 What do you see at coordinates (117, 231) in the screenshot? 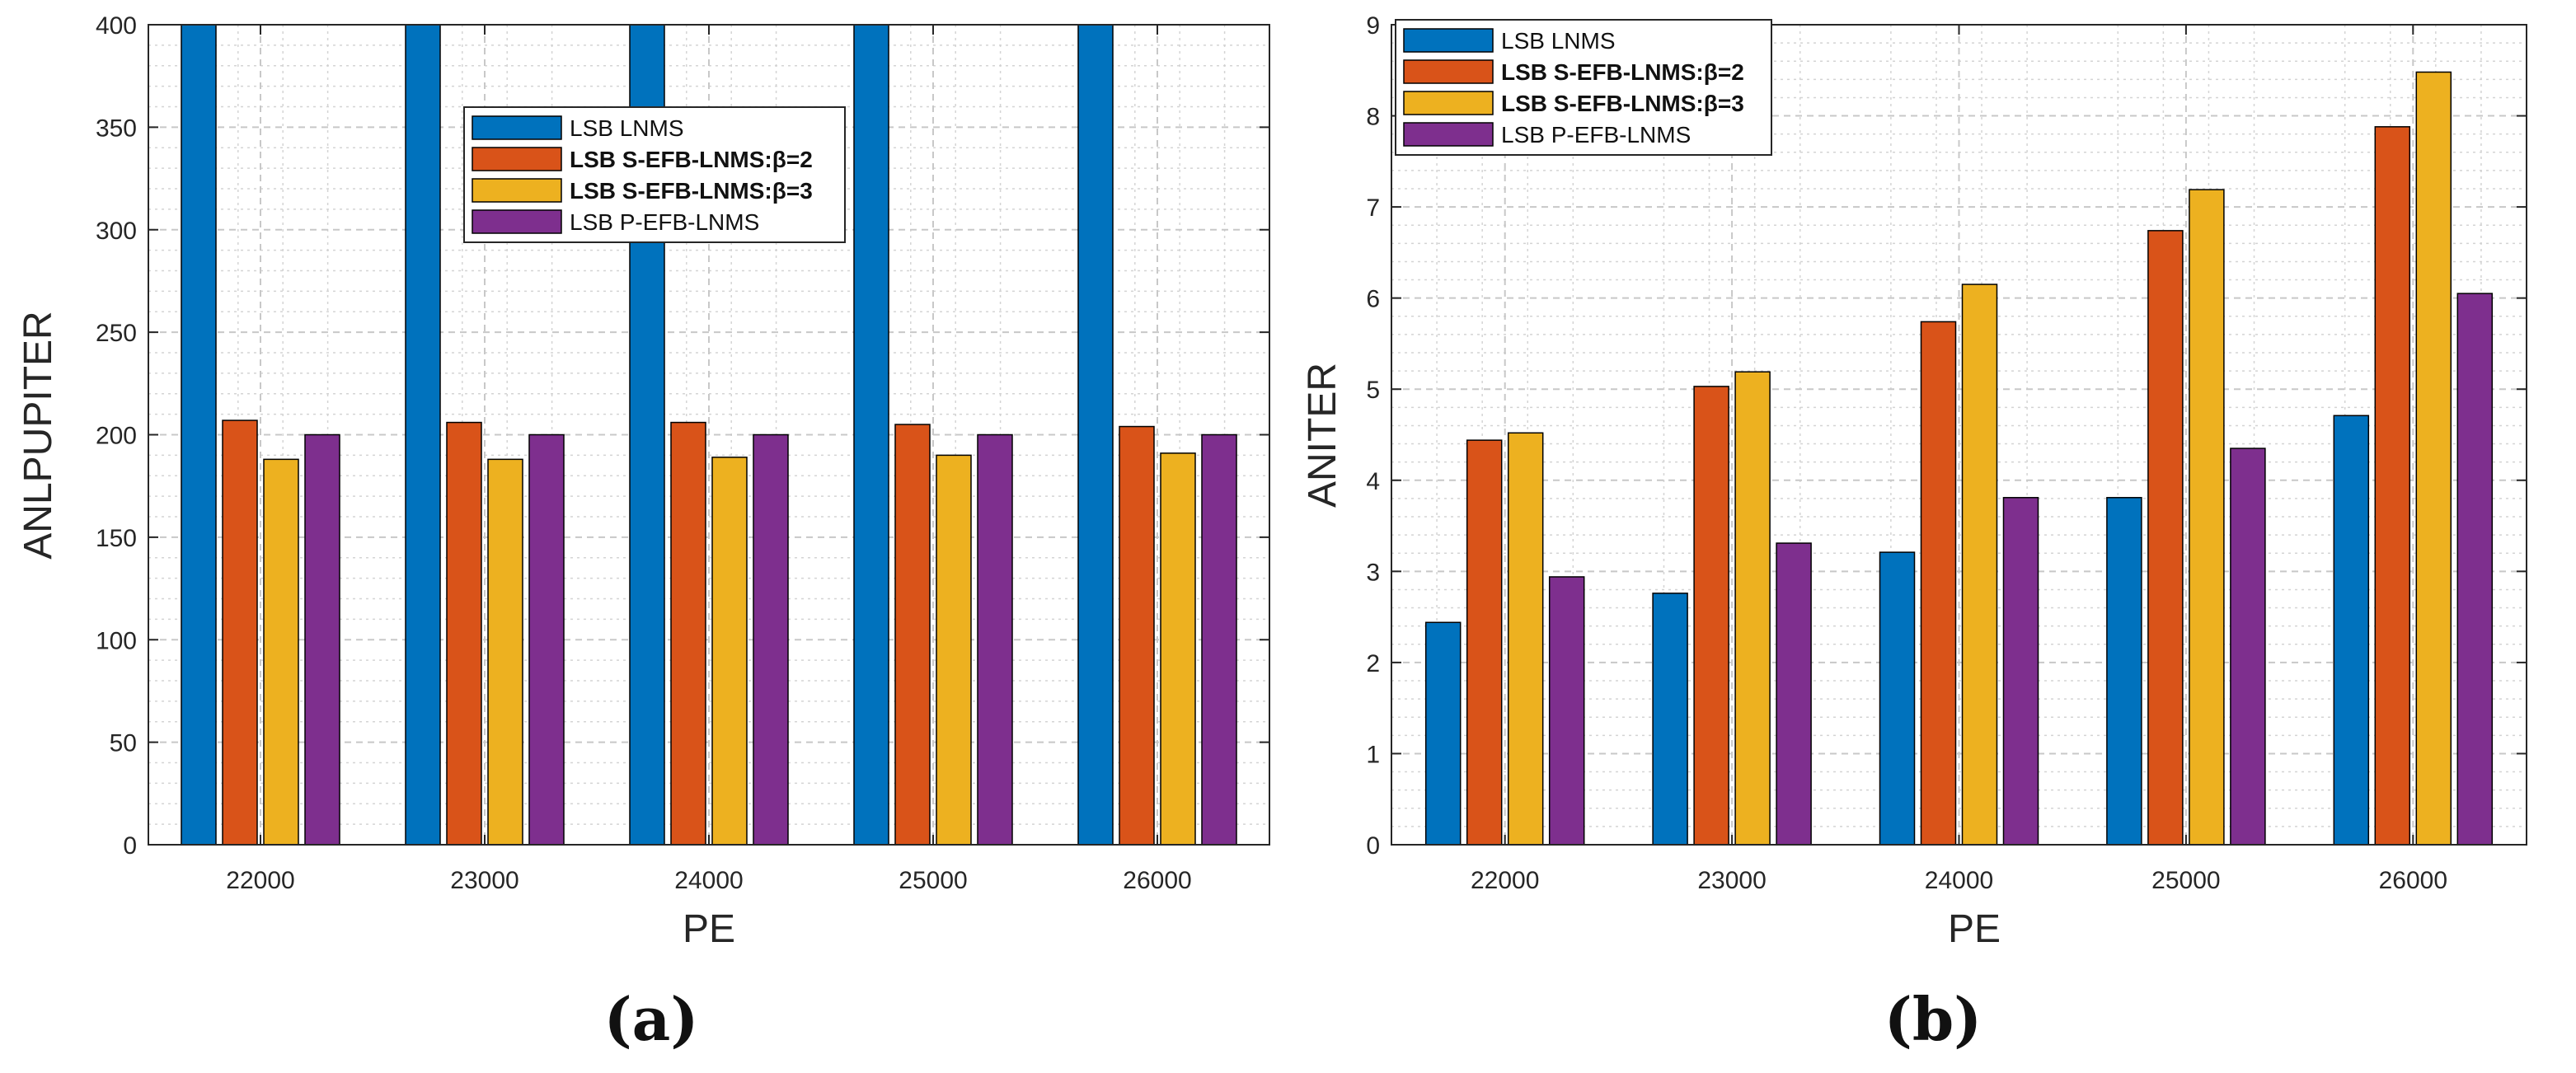
I see `panel-a-ytick-label: 300` at bounding box center [117, 231].